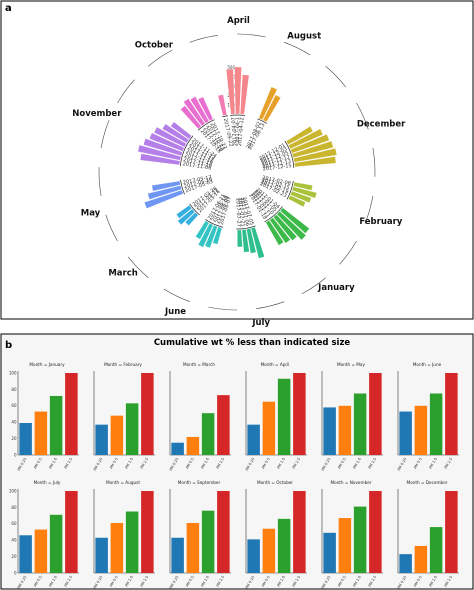  I want to click on month-label: December, so click(381, 125).